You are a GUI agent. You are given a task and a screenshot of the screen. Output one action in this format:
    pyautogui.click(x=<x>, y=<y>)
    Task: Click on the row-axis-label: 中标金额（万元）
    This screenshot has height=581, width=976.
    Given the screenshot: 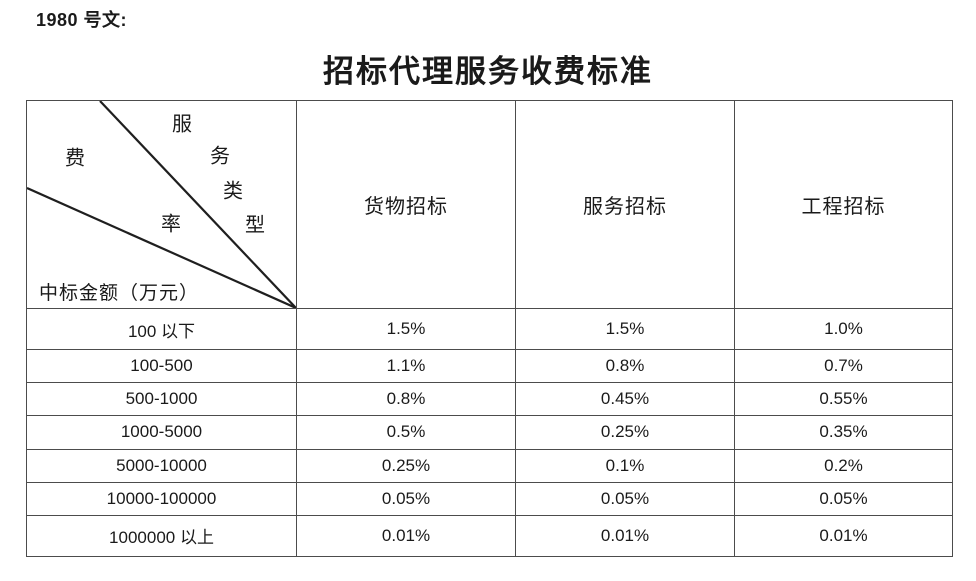 What is the action you would take?
    pyautogui.click(x=119, y=293)
    